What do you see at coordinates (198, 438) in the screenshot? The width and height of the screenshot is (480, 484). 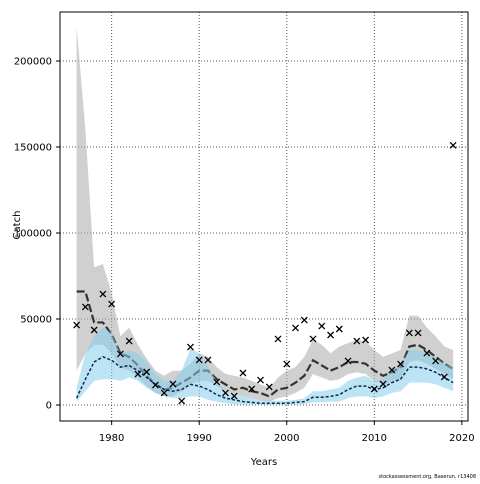 I see `x-tick-label: 1990` at bounding box center [198, 438].